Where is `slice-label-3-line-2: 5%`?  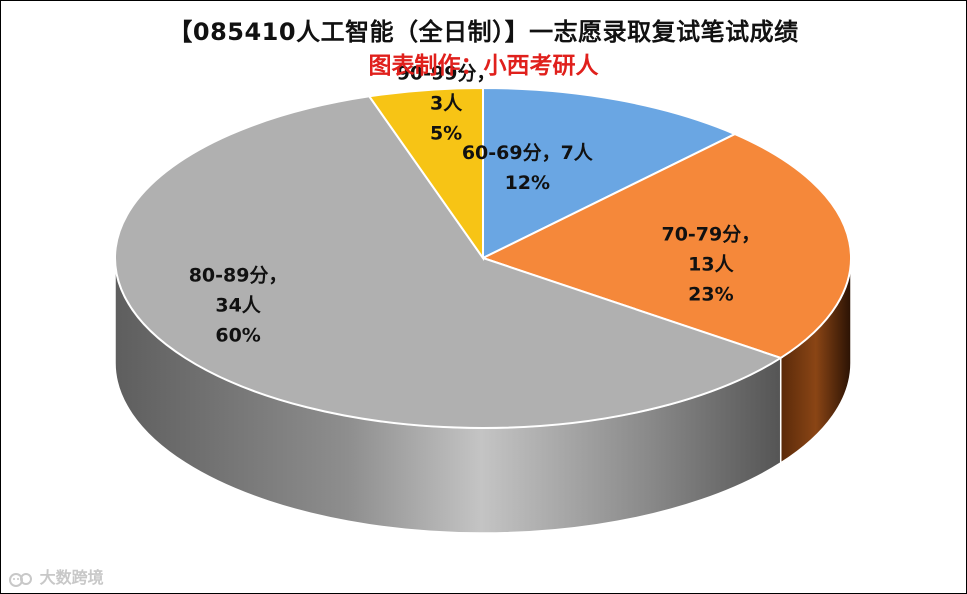 slice-label-3-line-2: 5% is located at coordinates (446, 134).